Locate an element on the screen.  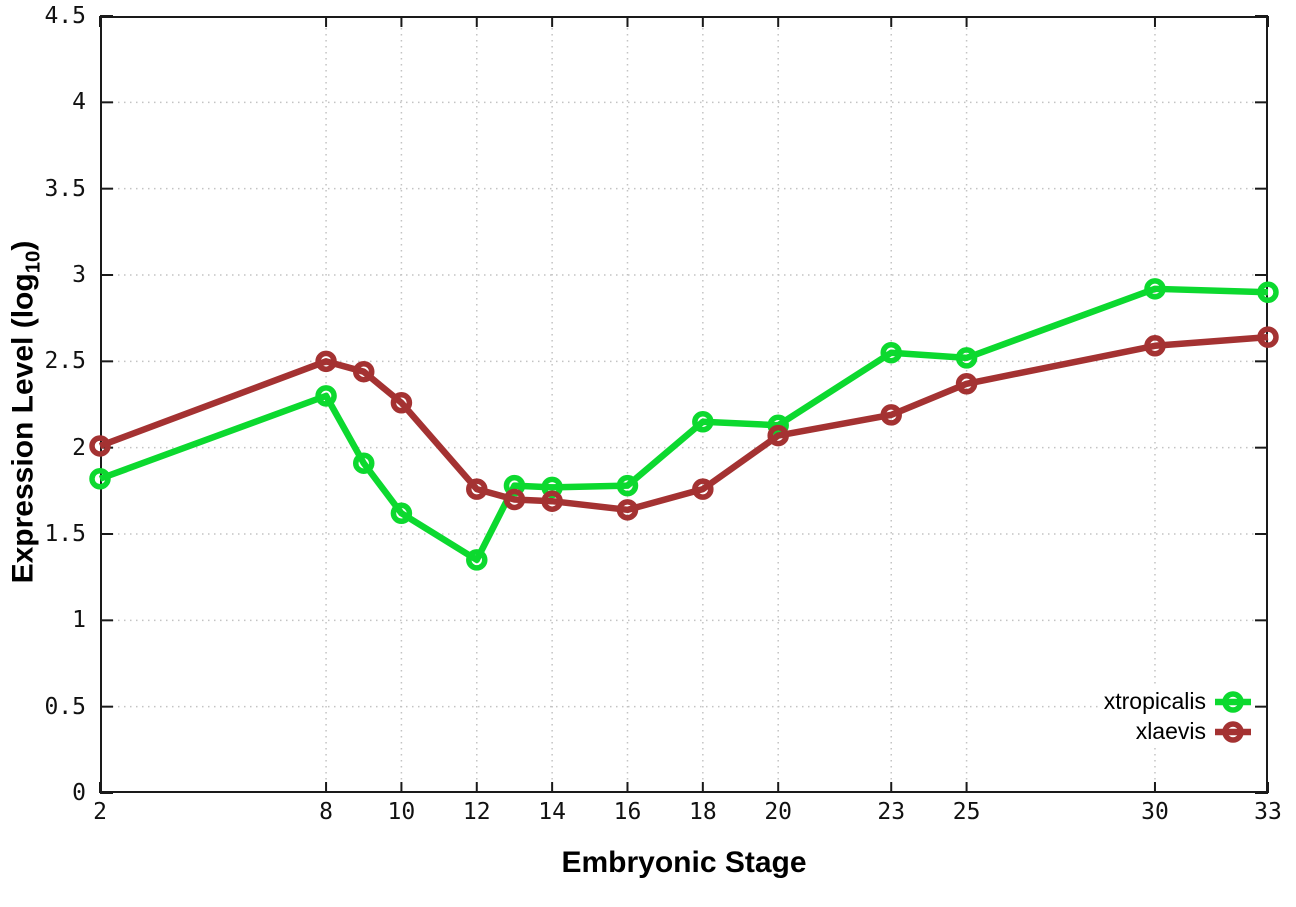
y-tick-label: 2.5 is located at coordinates (65, 361).